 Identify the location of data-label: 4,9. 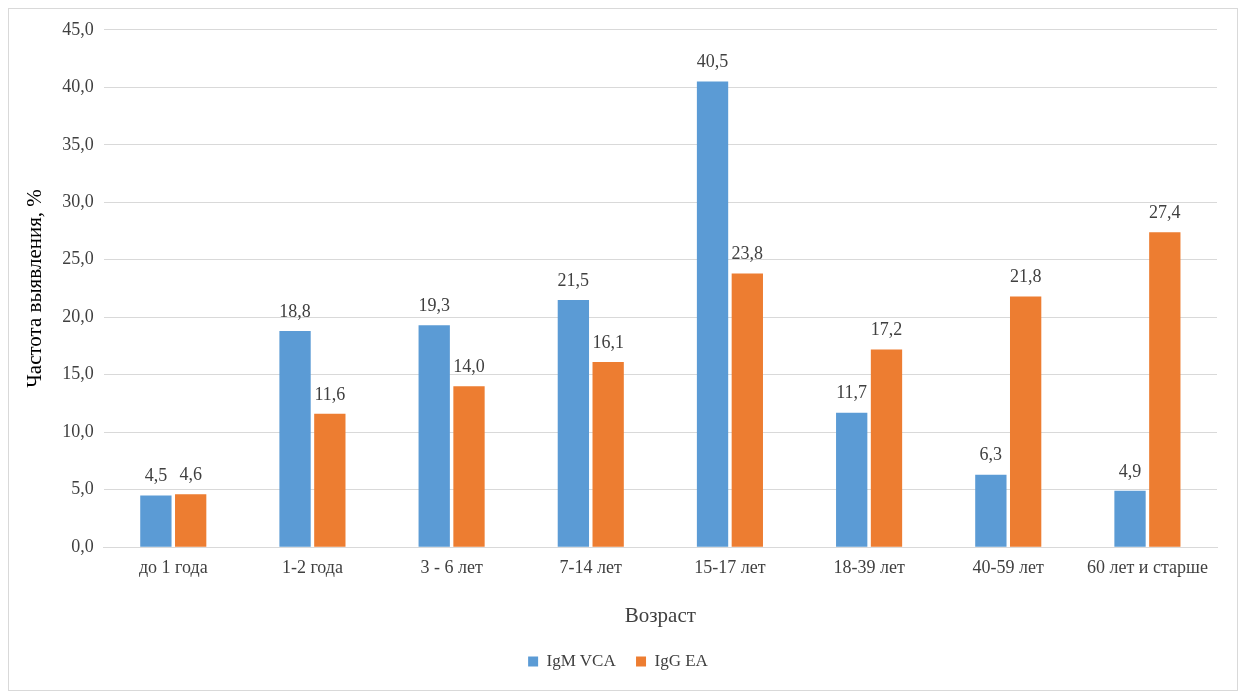
(1130, 470).